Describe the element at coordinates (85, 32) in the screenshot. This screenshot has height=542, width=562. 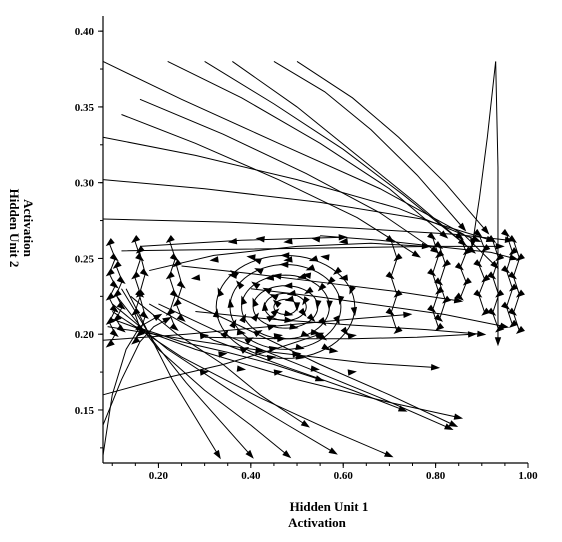
I see `y-tick-label-5: 0.40` at that location.